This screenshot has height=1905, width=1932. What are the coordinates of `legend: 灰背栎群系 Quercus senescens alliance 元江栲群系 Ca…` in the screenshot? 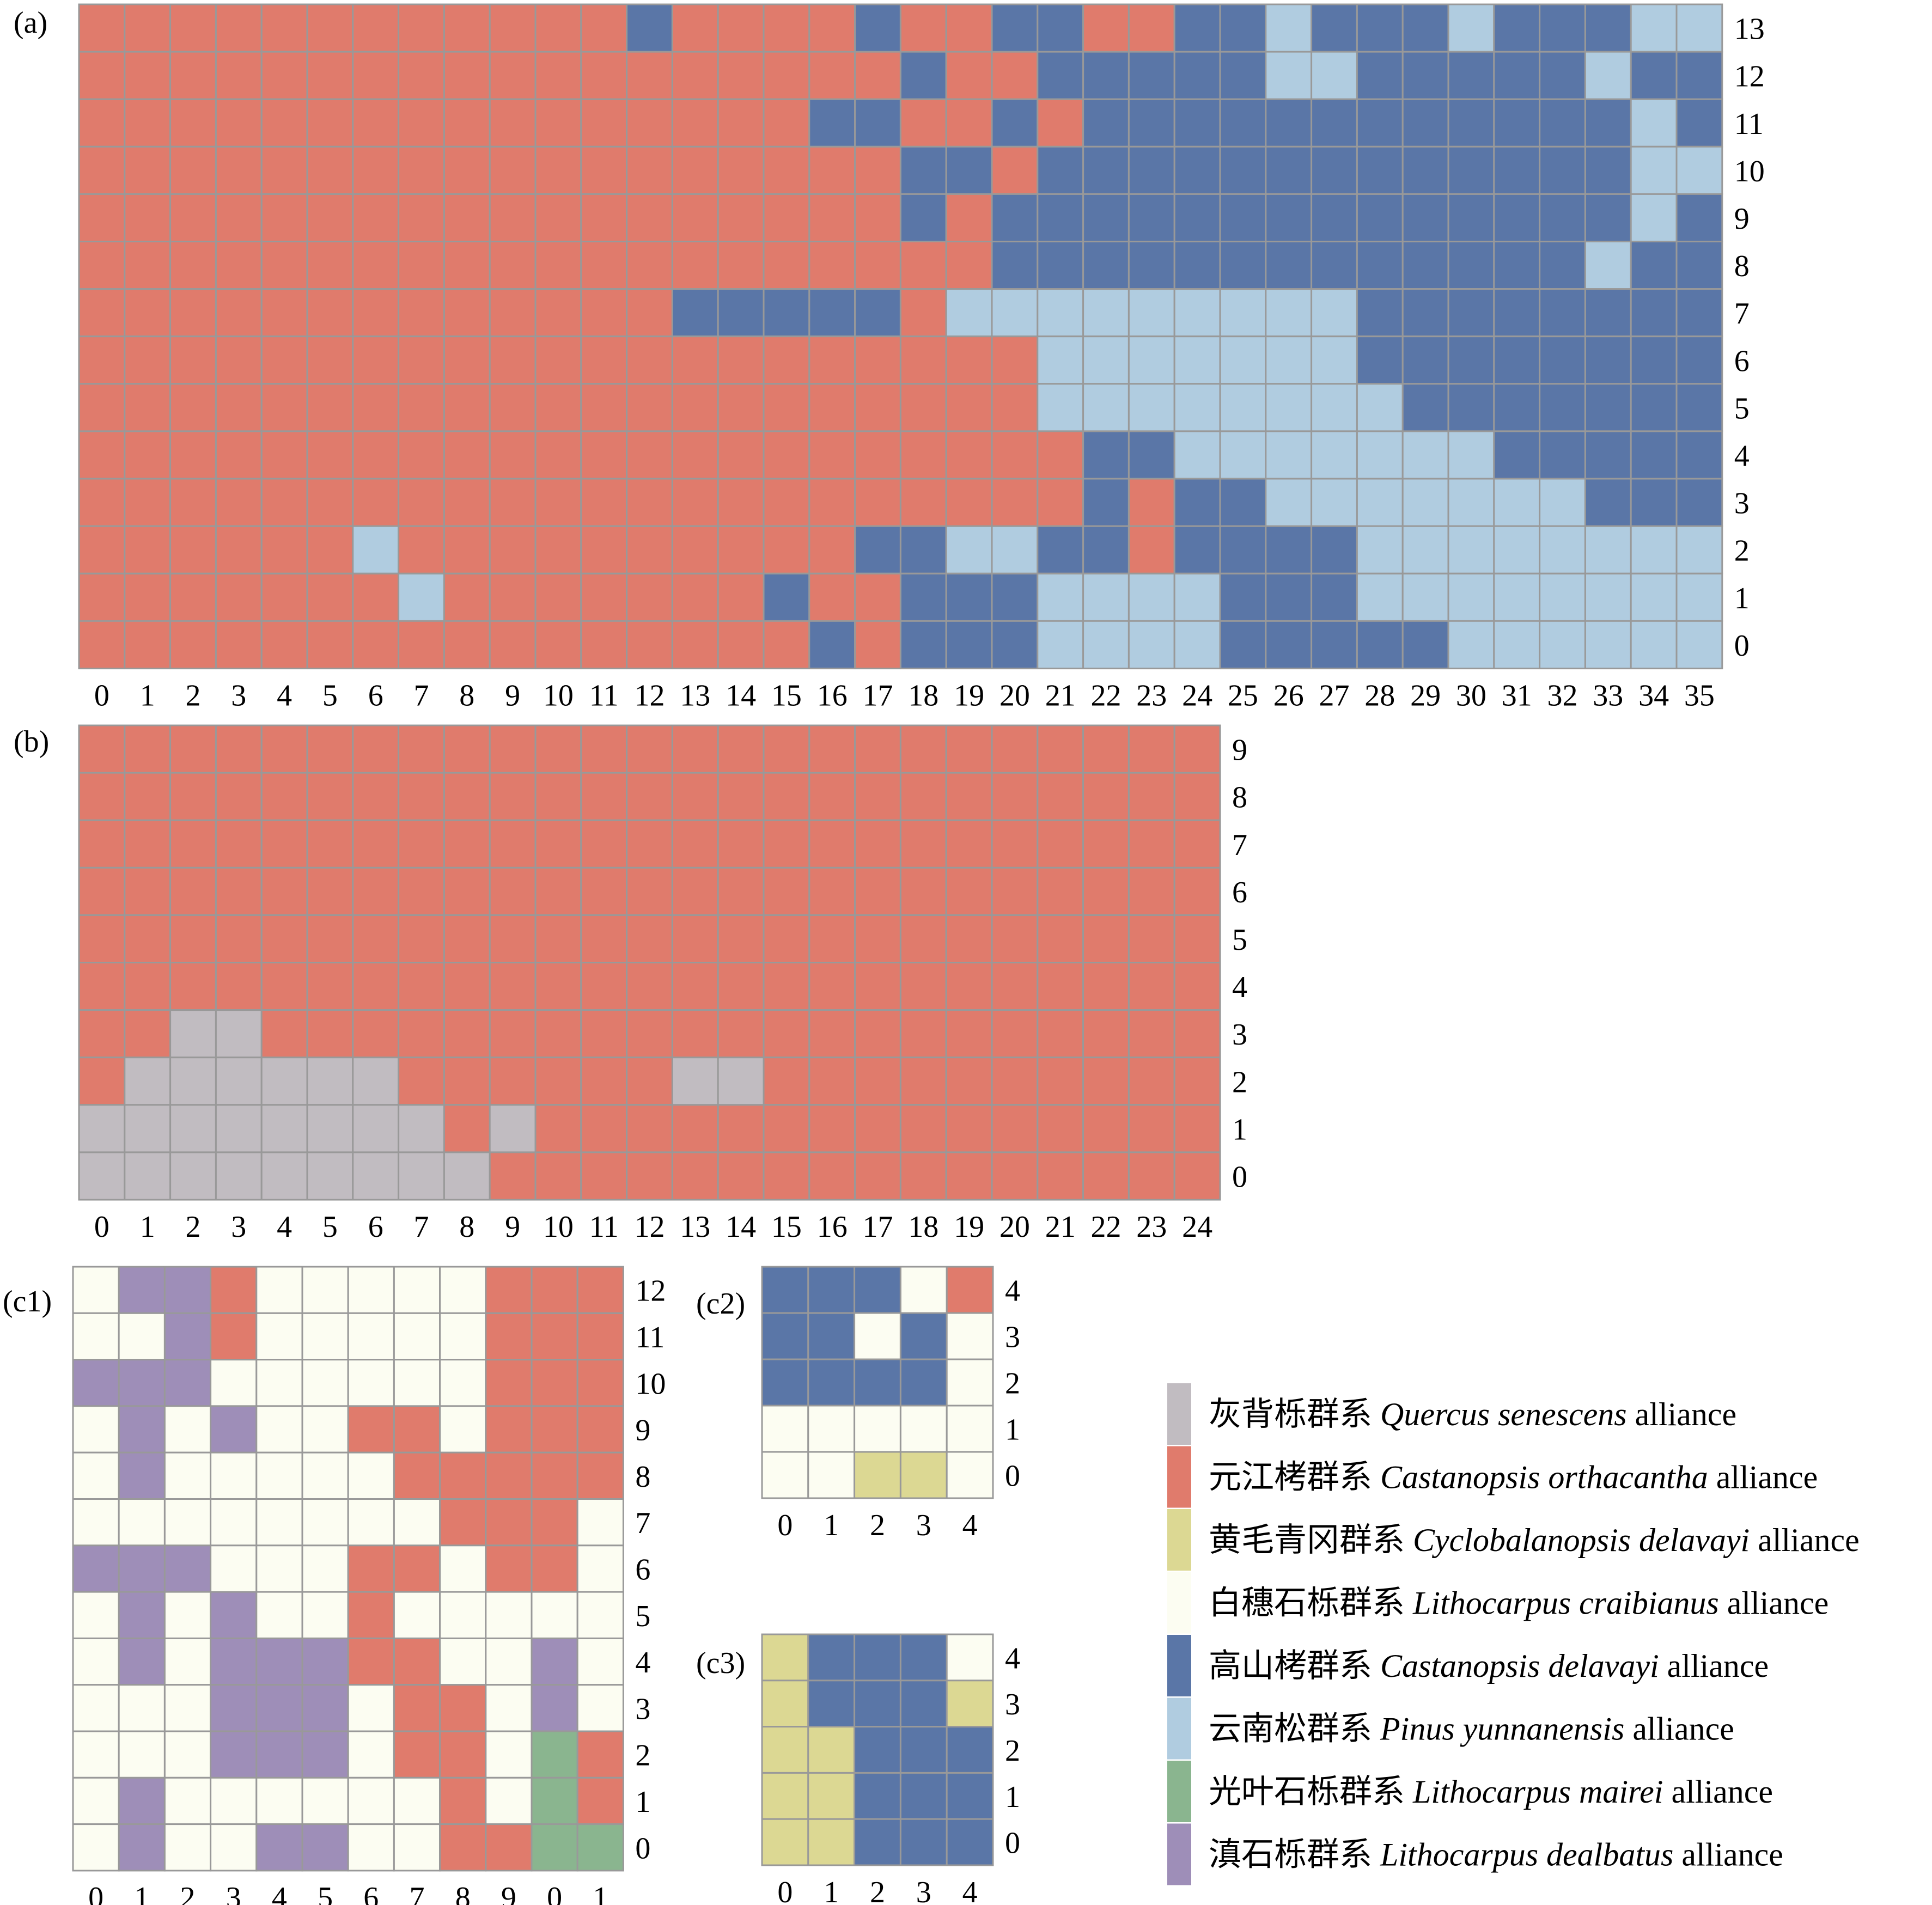 It's located at (1513, 1634).